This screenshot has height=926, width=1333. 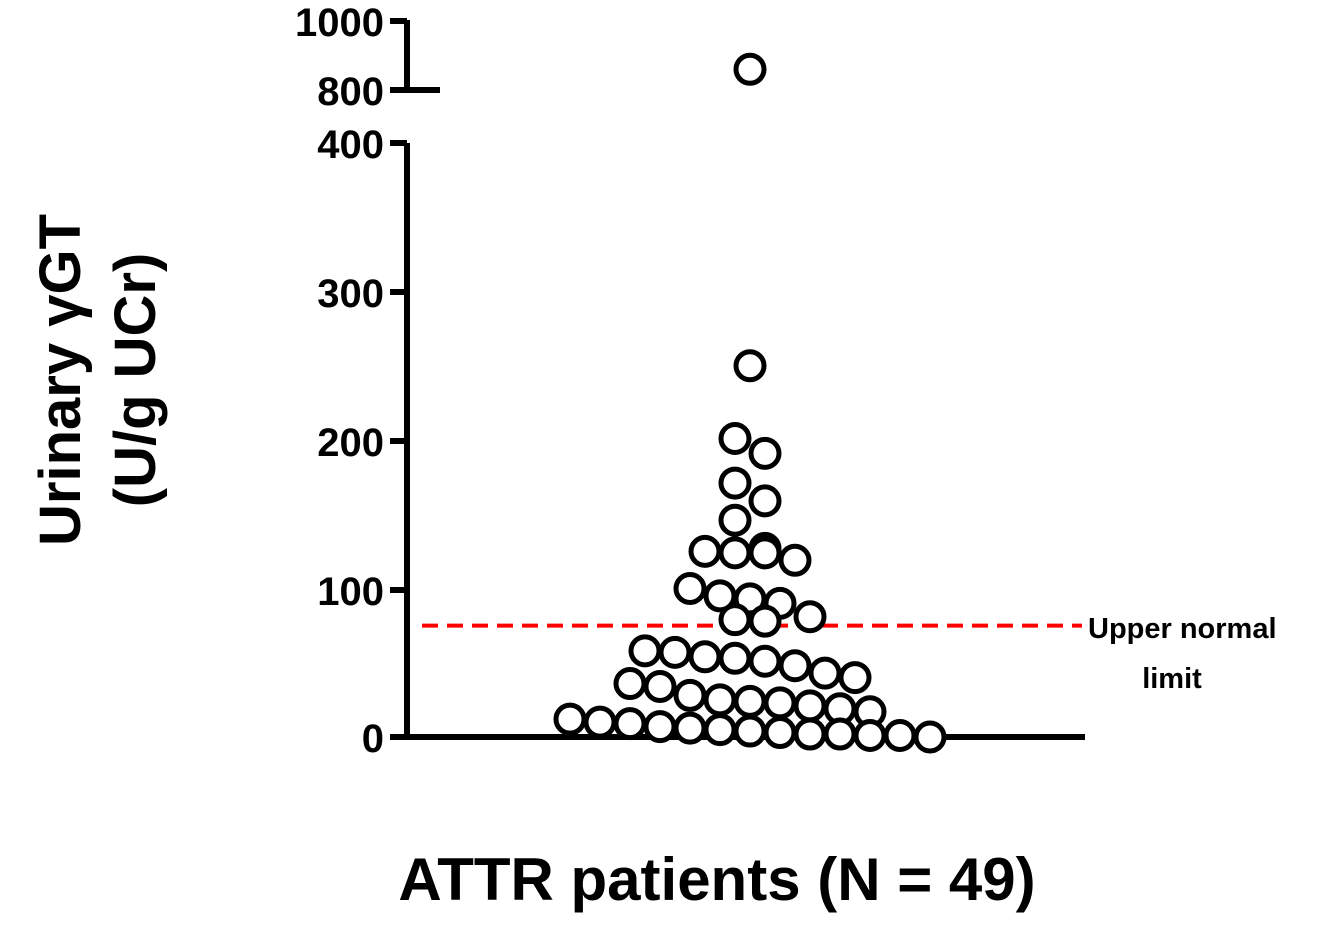 What do you see at coordinates (339, 57) in the screenshot?
I see `upper-tick-labels: 800 1000` at bounding box center [339, 57].